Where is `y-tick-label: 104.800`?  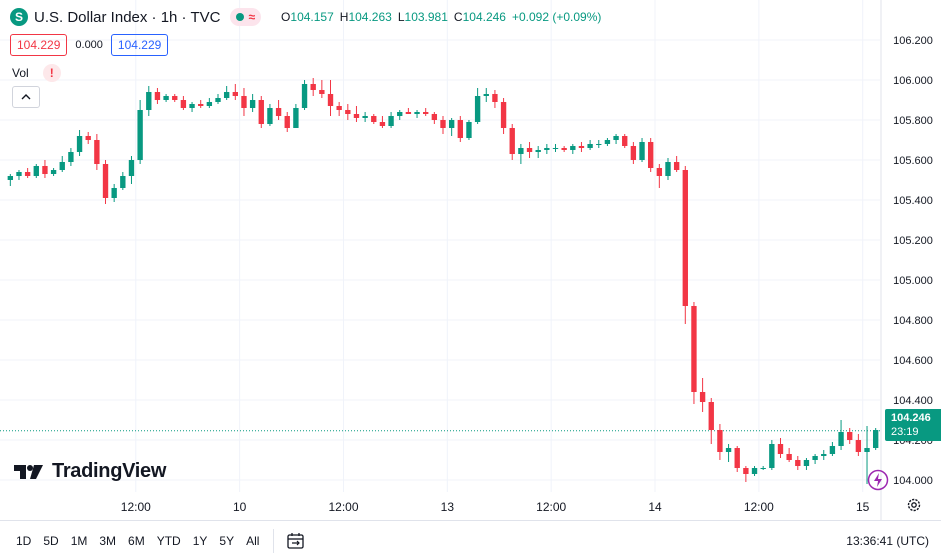 y-tick-label: 104.800 is located at coordinates (913, 321).